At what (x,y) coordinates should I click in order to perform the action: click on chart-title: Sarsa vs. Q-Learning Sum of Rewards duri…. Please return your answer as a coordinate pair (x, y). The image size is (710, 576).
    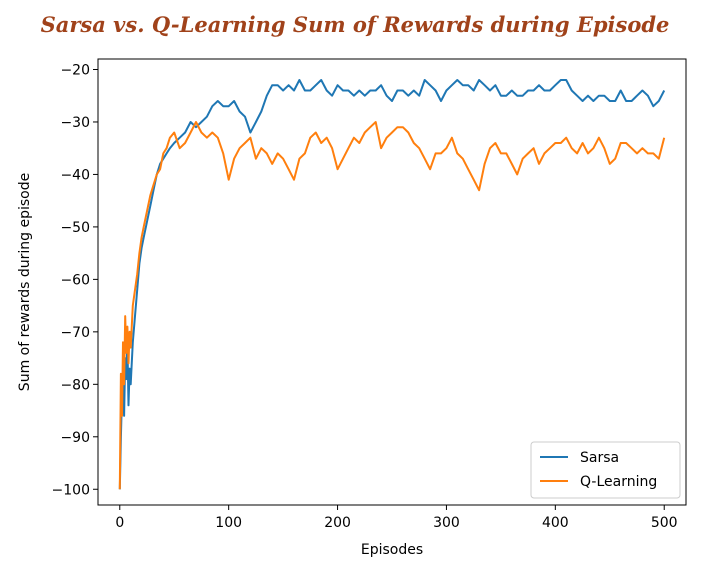
    Looking at the image, I should click on (355, 24).